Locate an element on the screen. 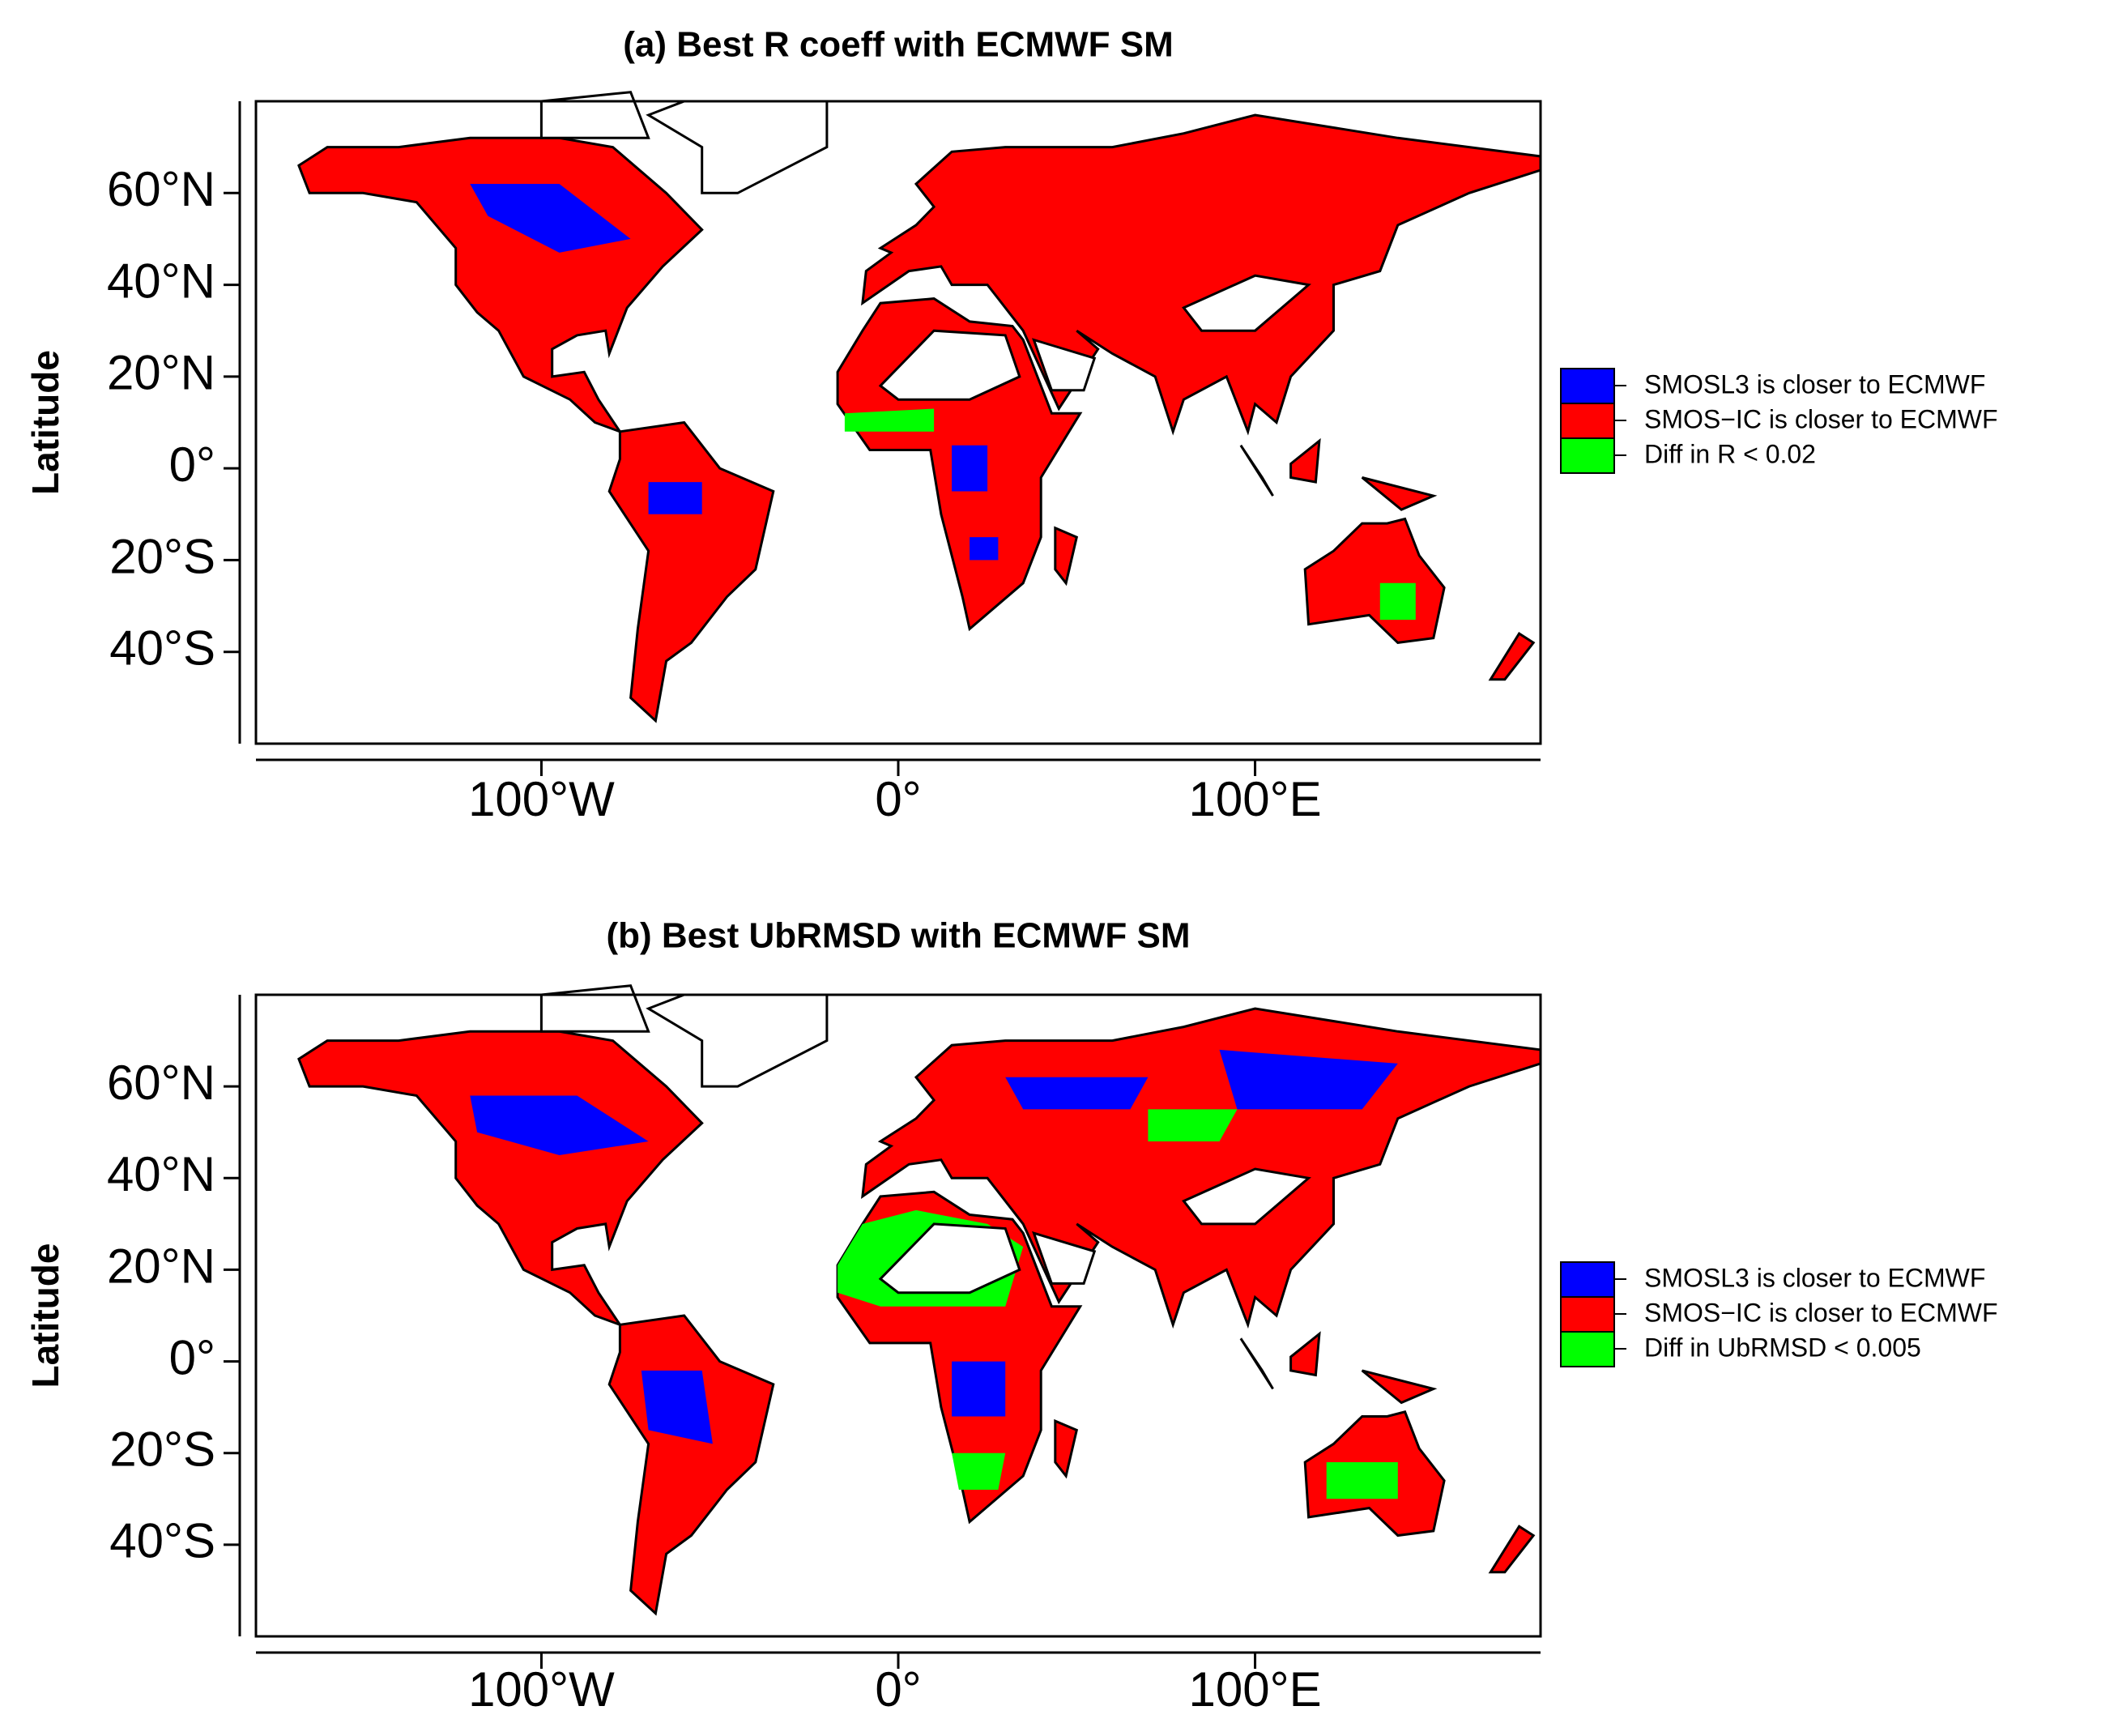  panel-title: (b) Best UbRMSD with ECMWF SM is located at coordinates (898, 936).